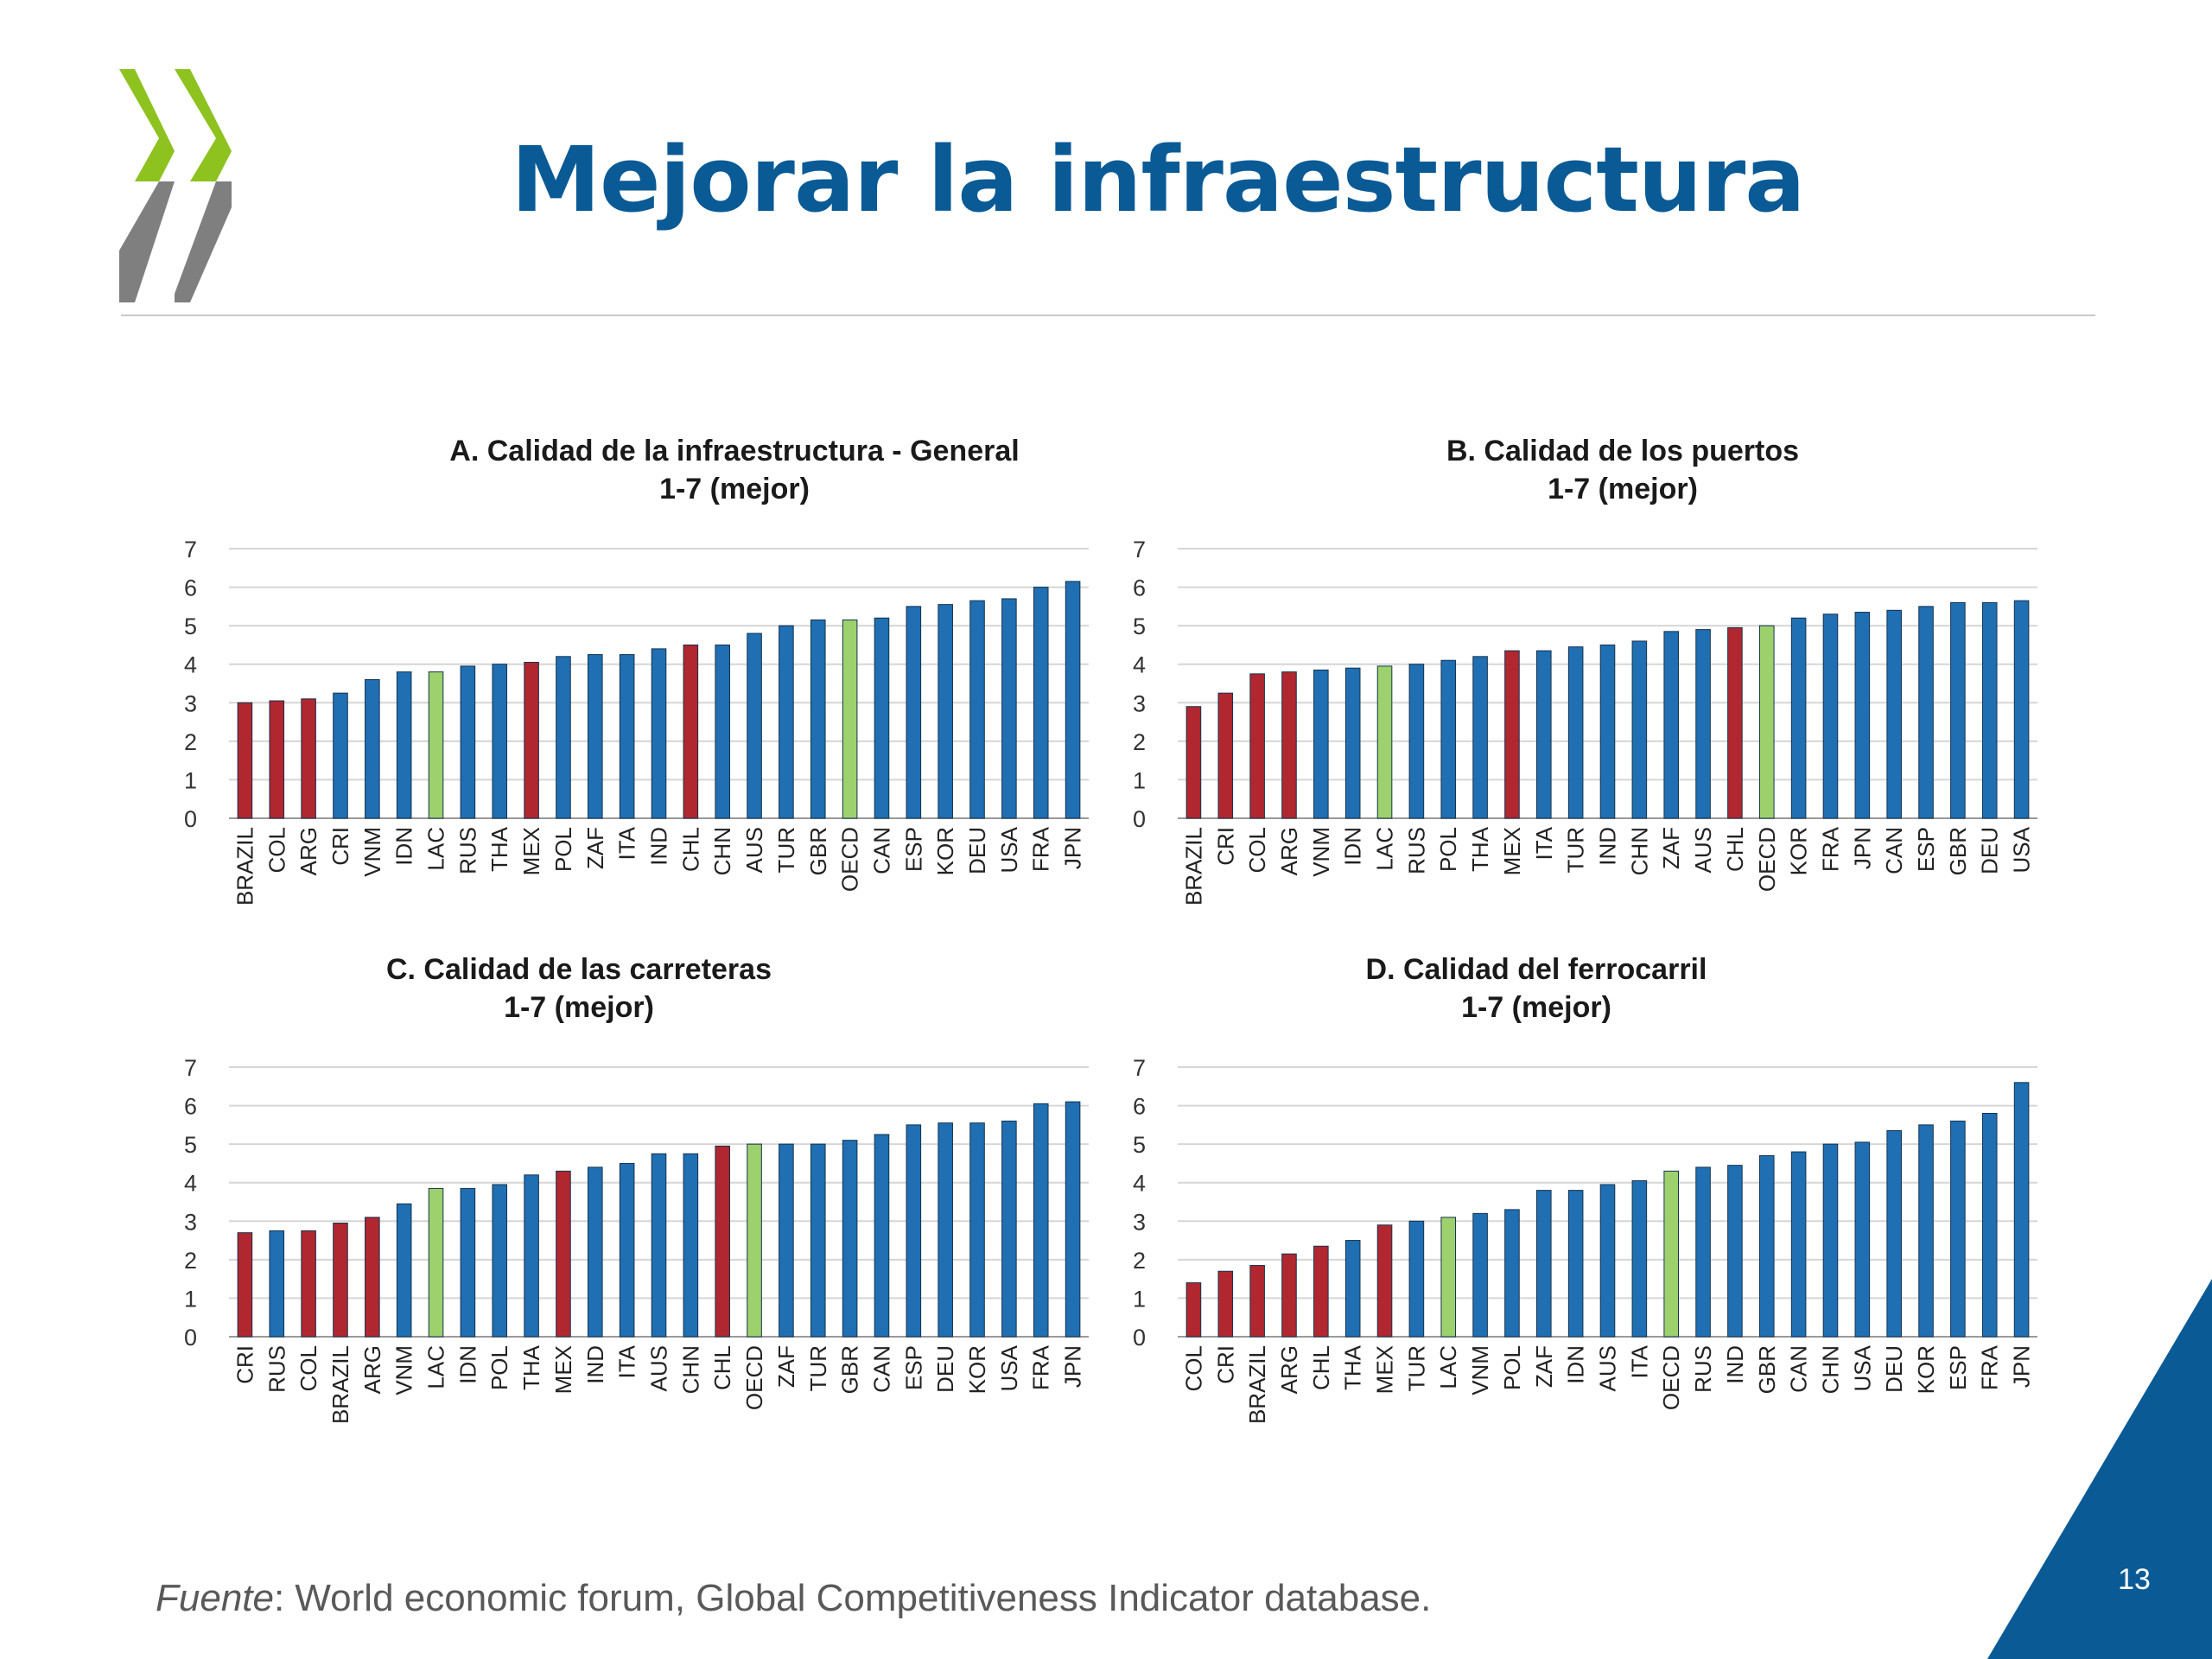 This screenshot has width=2212, height=1659. What do you see at coordinates (1703, 1252) in the screenshot?
I see `bar-rus` at bounding box center [1703, 1252].